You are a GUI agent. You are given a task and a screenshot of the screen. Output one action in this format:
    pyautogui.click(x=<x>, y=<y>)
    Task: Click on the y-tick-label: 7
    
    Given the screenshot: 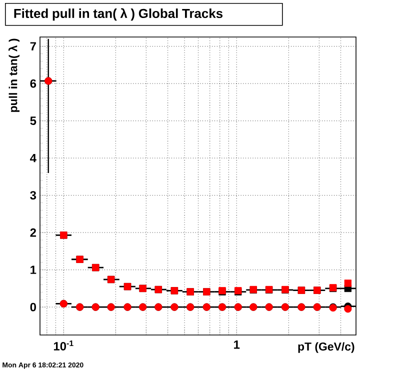 What is the action you would take?
    pyautogui.click(x=33, y=46)
    